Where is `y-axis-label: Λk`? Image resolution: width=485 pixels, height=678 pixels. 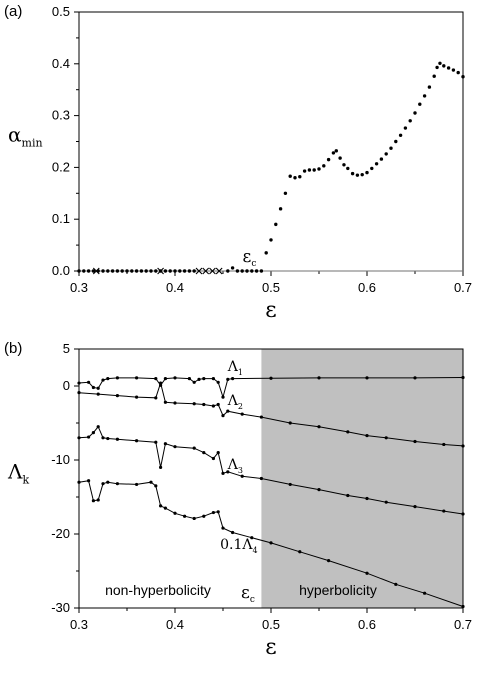 y-axis-label: Λk is located at coordinates (18, 473).